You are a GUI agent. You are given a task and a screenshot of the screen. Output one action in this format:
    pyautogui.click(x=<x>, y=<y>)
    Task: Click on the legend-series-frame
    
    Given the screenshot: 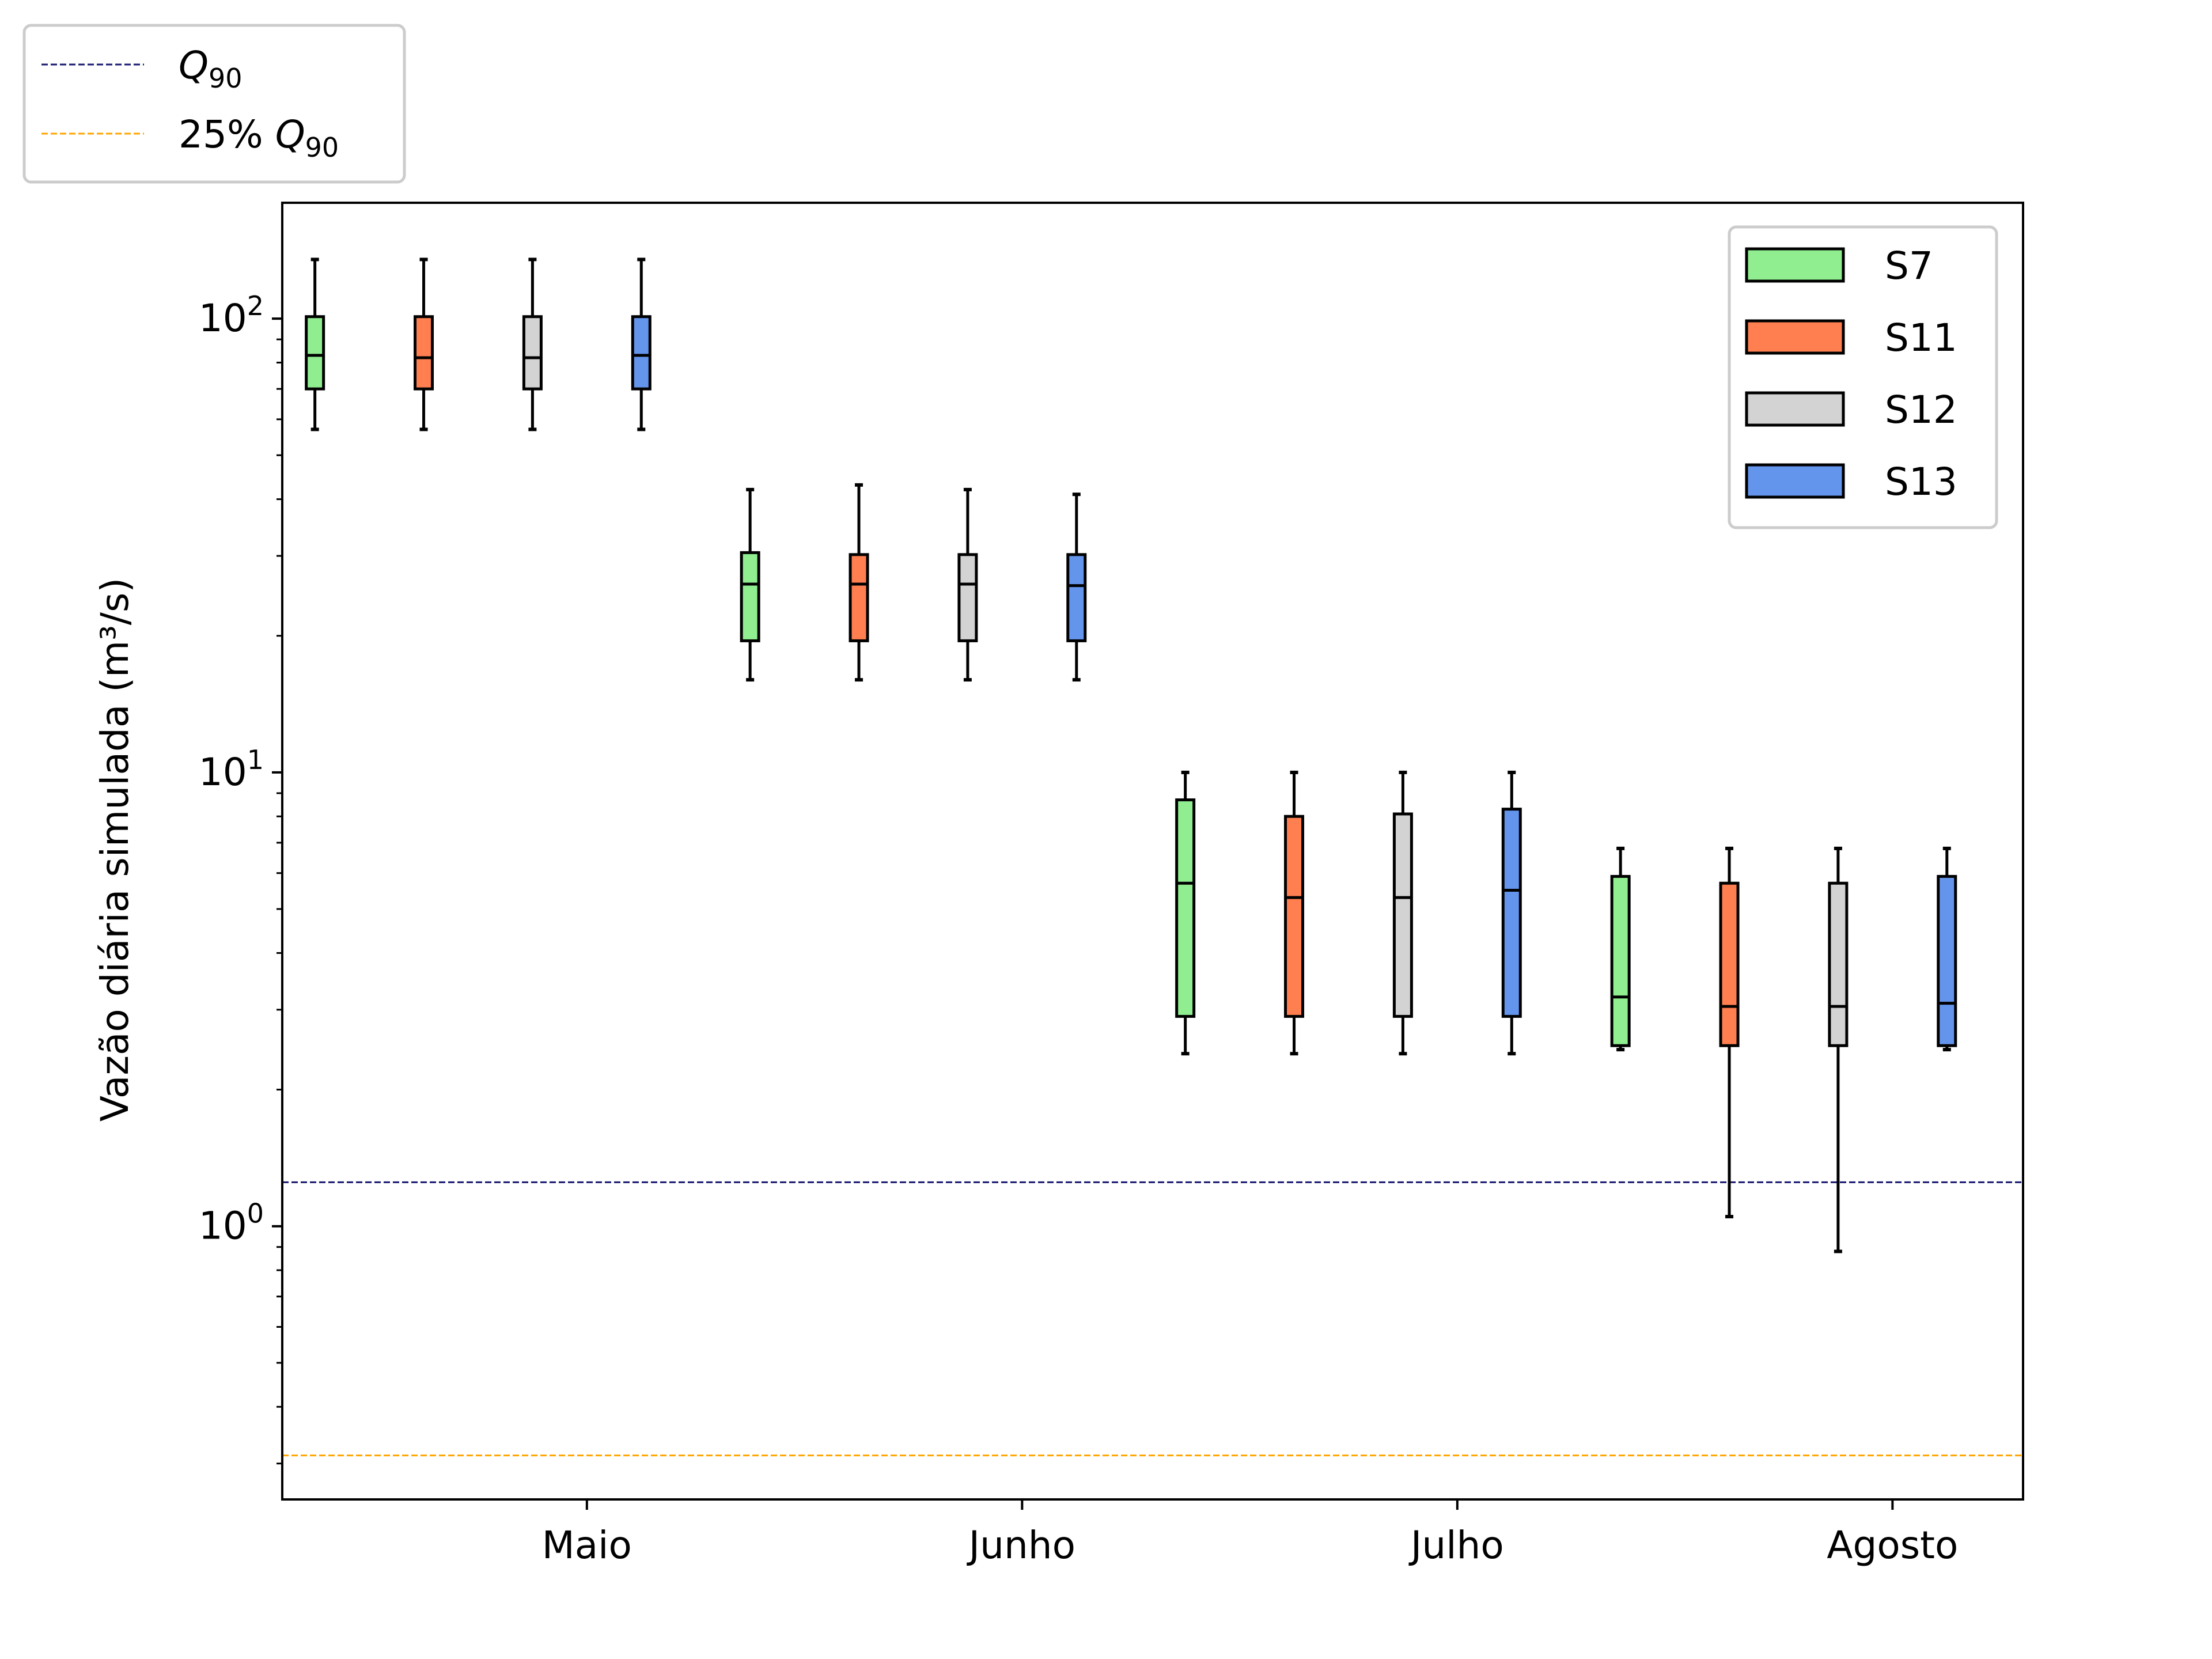 What is the action you would take?
    pyautogui.click(x=1863, y=377)
    